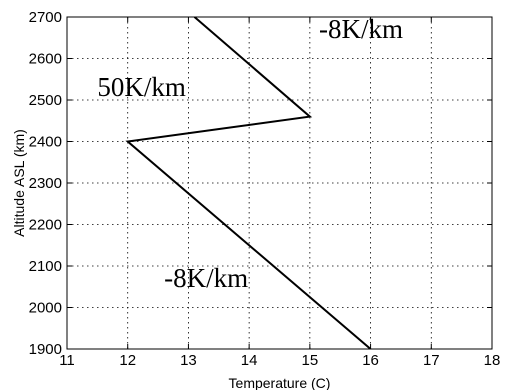 This screenshot has height=390, width=507. Describe the element at coordinates (370, 360) in the screenshot. I see `x-tick-label: 16` at that location.